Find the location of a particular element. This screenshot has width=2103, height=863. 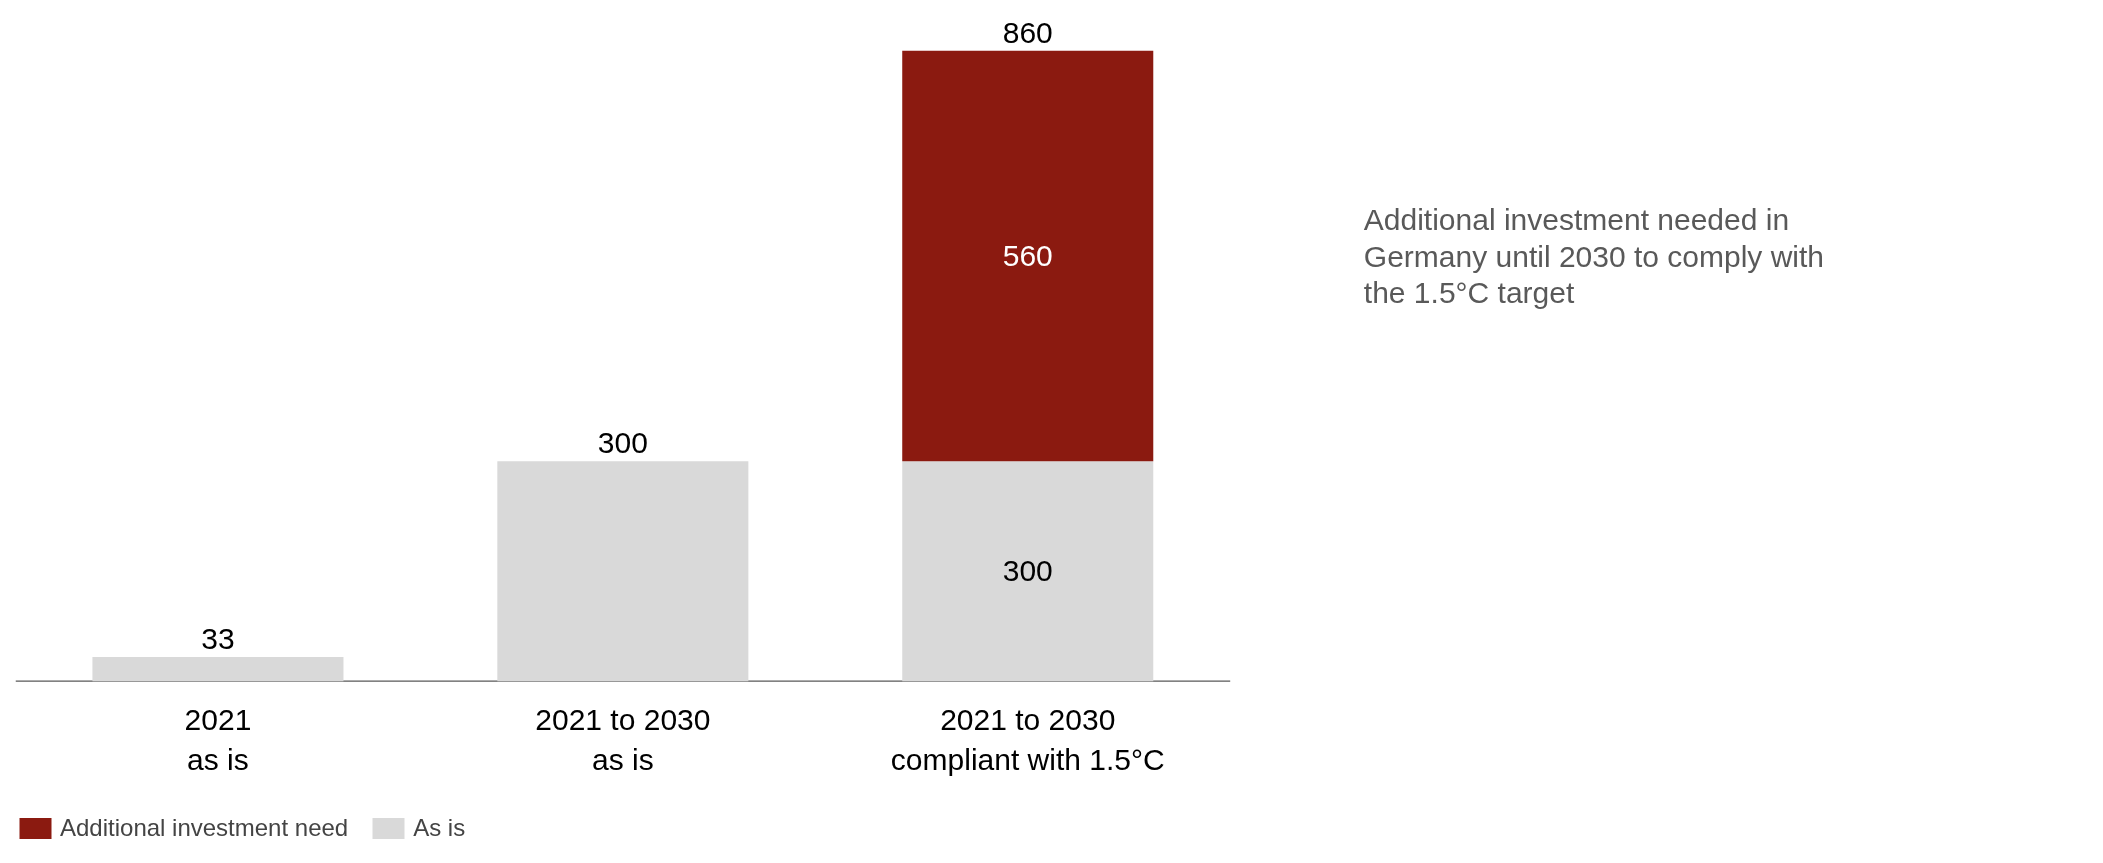

x-tick-label: 2021 as is is located at coordinates (218, 739).